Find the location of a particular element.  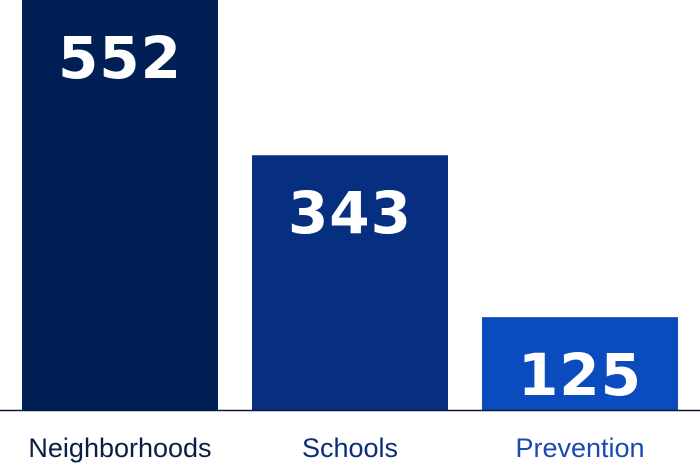

value-label-neighborhoods: 552 is located at coordinates (120, 58).